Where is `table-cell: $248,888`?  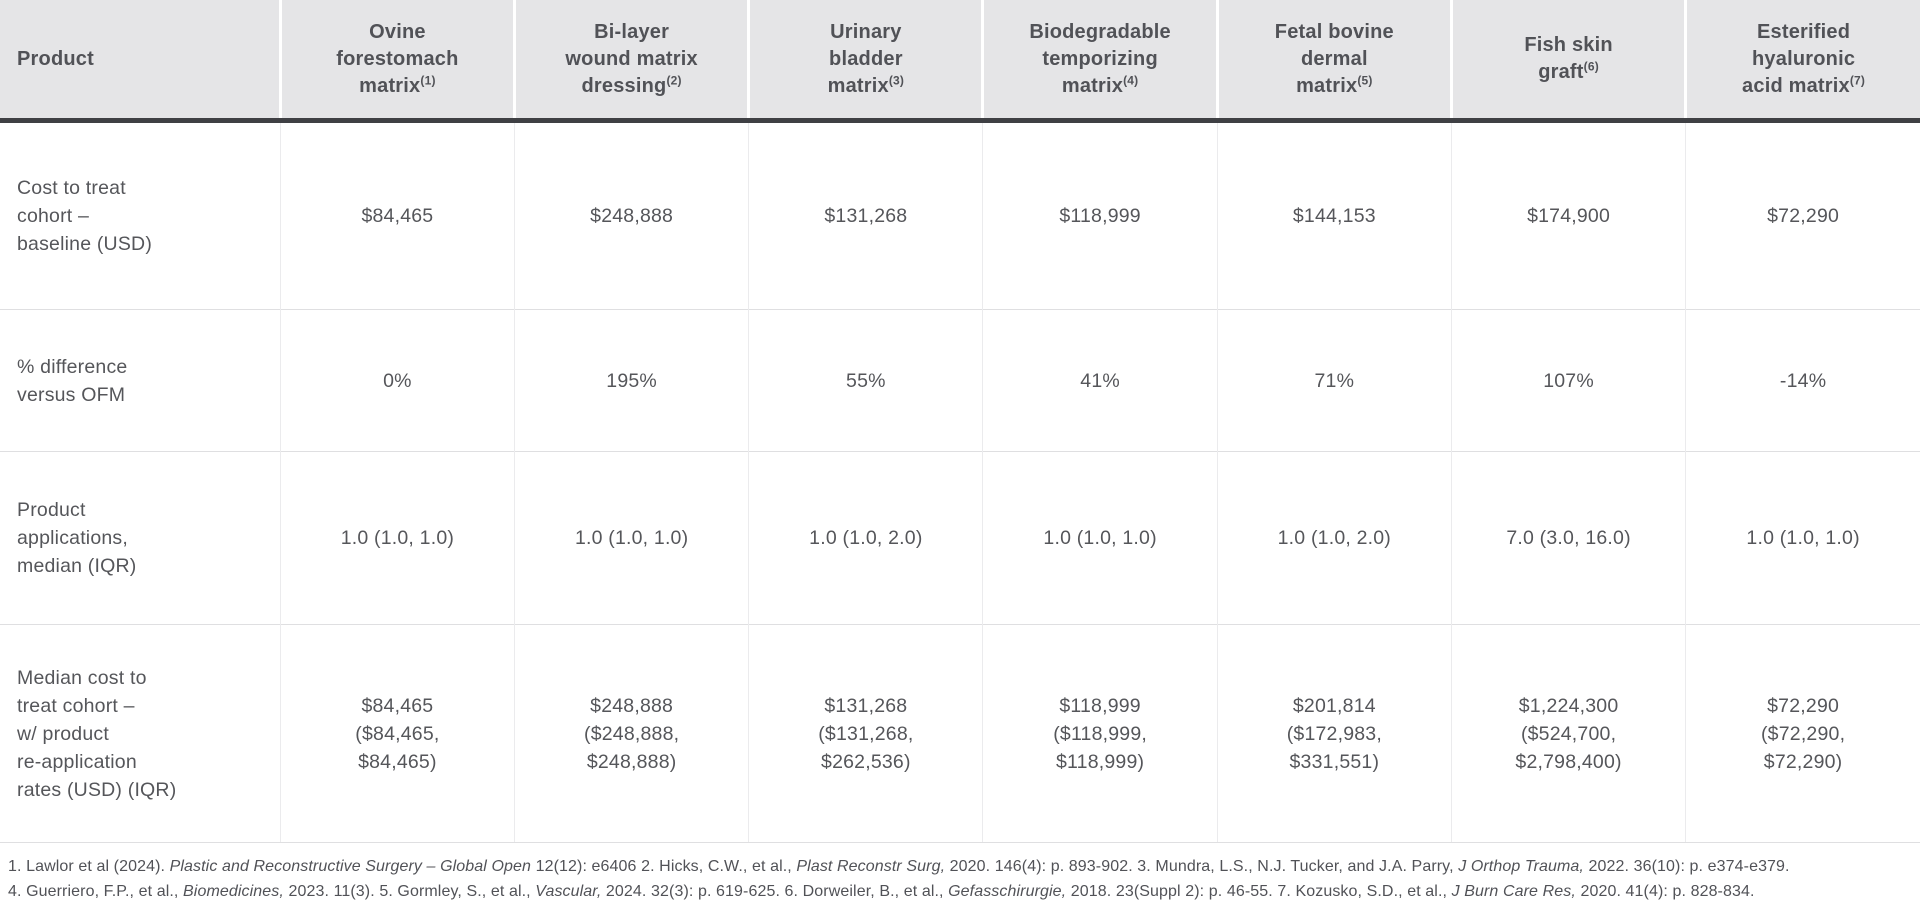 table-cell: $248,888 is located at coordinates (631, 215).